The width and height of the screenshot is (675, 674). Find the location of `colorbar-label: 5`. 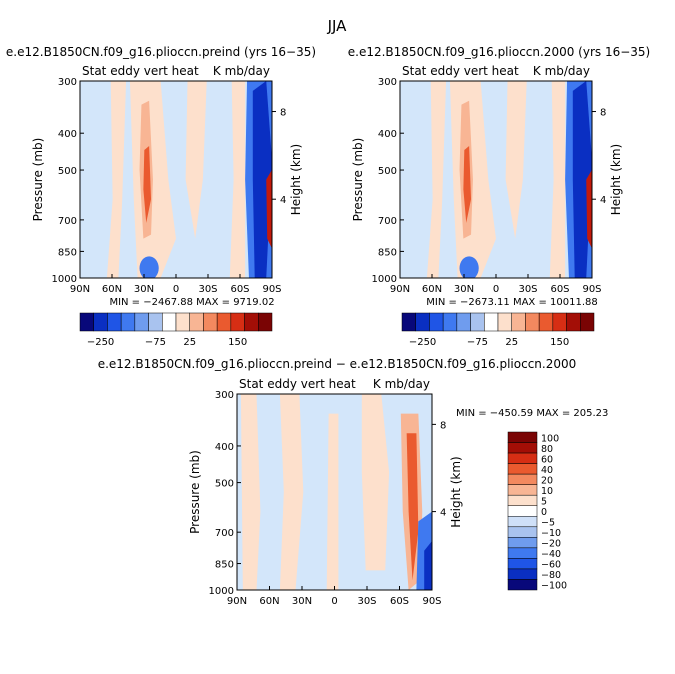

colorbar-label: 5 is located at coordinates (544, 501).